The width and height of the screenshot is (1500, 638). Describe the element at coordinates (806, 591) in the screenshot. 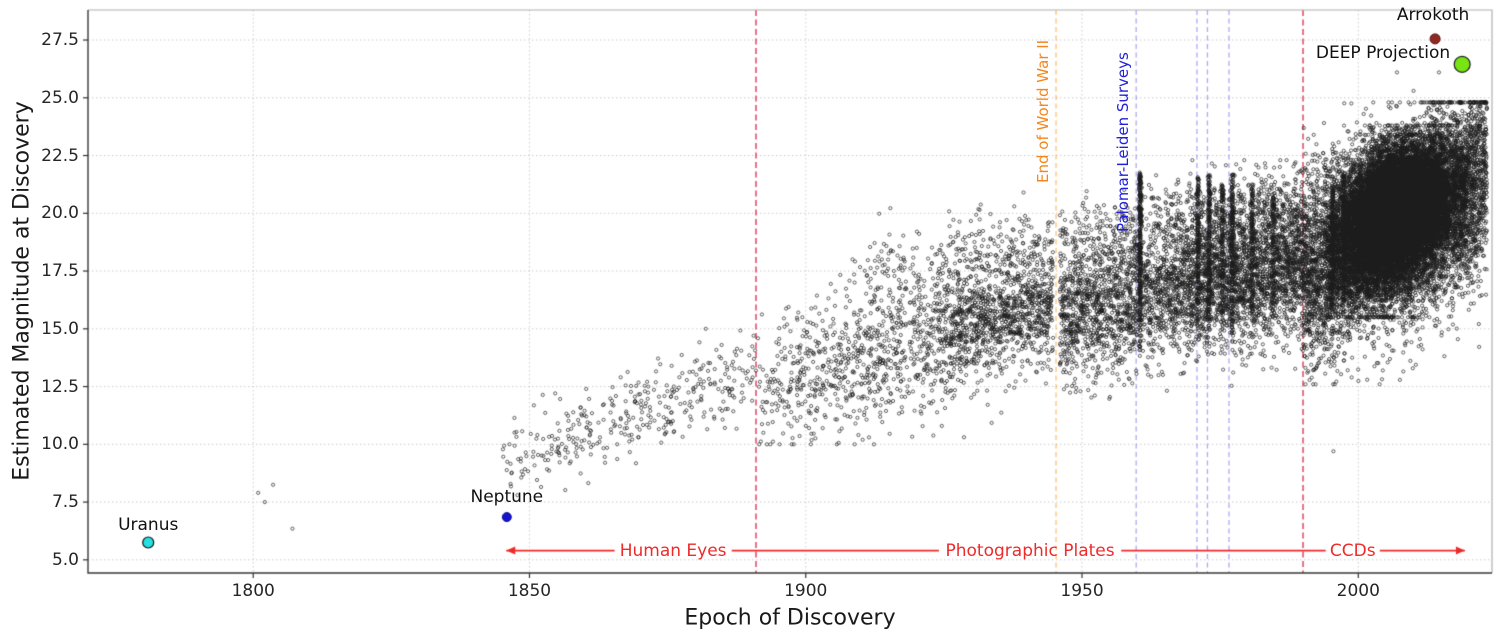

I see `x-tick-label: 1900` at that location.